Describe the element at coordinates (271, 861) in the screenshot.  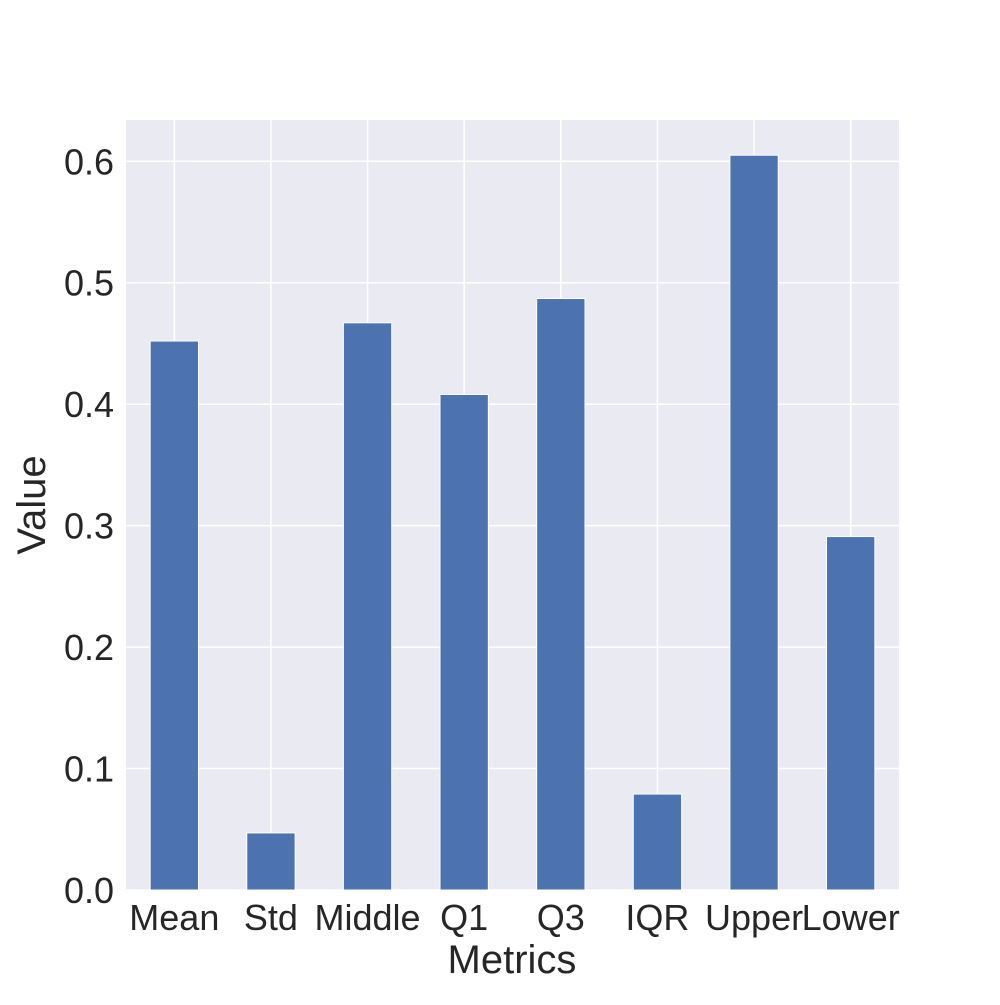
I see `bar-std` at that location.